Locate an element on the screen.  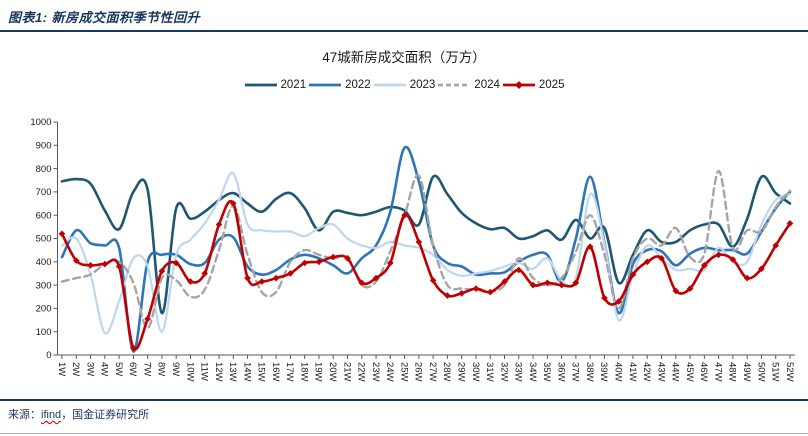
x-tick-label: 45W is located at coordinates (689, 372).